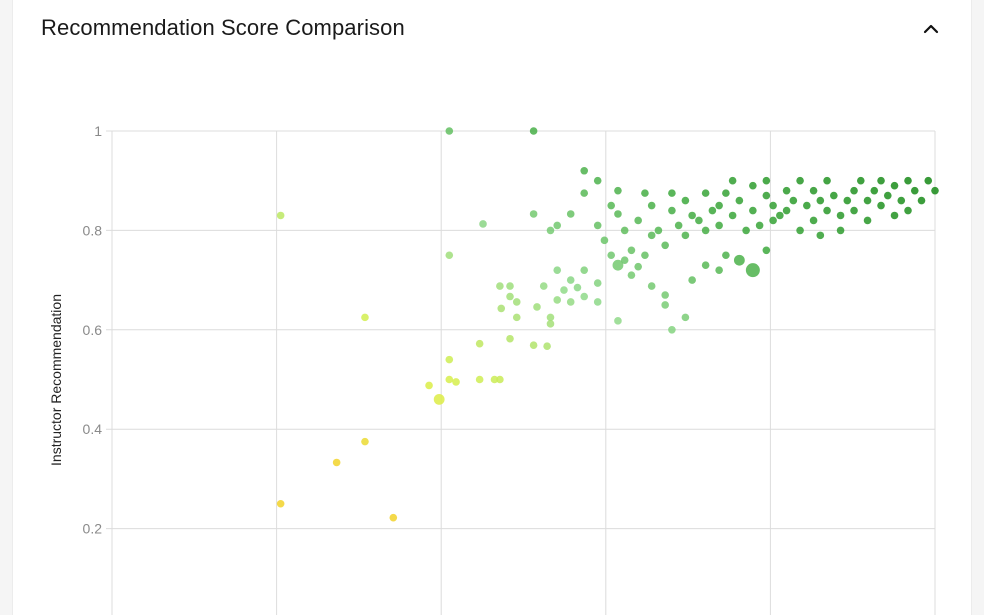 Image resolution: width=984 pixels, height=615 pixels. Describe the element at coordinates (98, 131) in the screenshot. I see `y-tick-label: 1` at that location.